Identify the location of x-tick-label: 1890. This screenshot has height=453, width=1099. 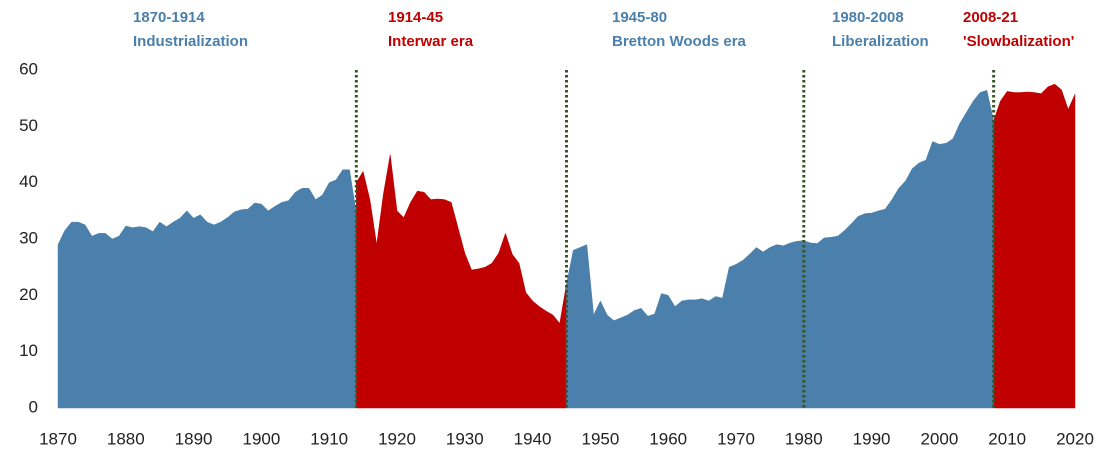
(194, 438).